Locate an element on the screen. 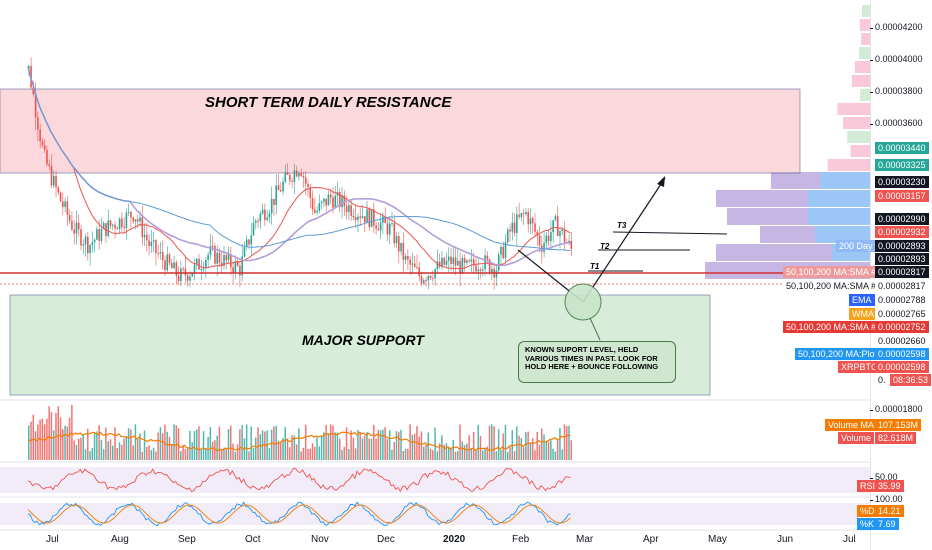  countdown-badge: 08:36:53 is located at coordinates (911, 380).